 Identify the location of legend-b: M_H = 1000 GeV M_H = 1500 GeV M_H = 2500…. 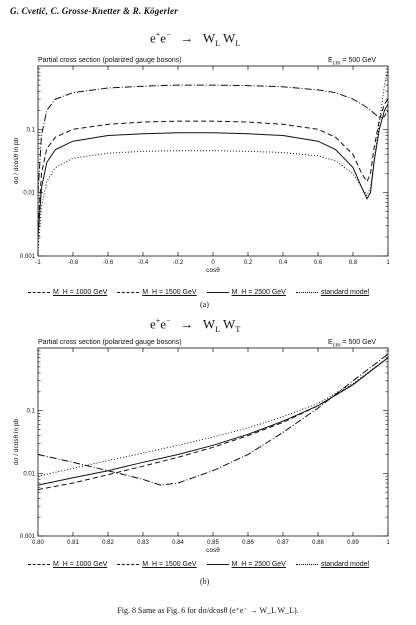
(203, 564).